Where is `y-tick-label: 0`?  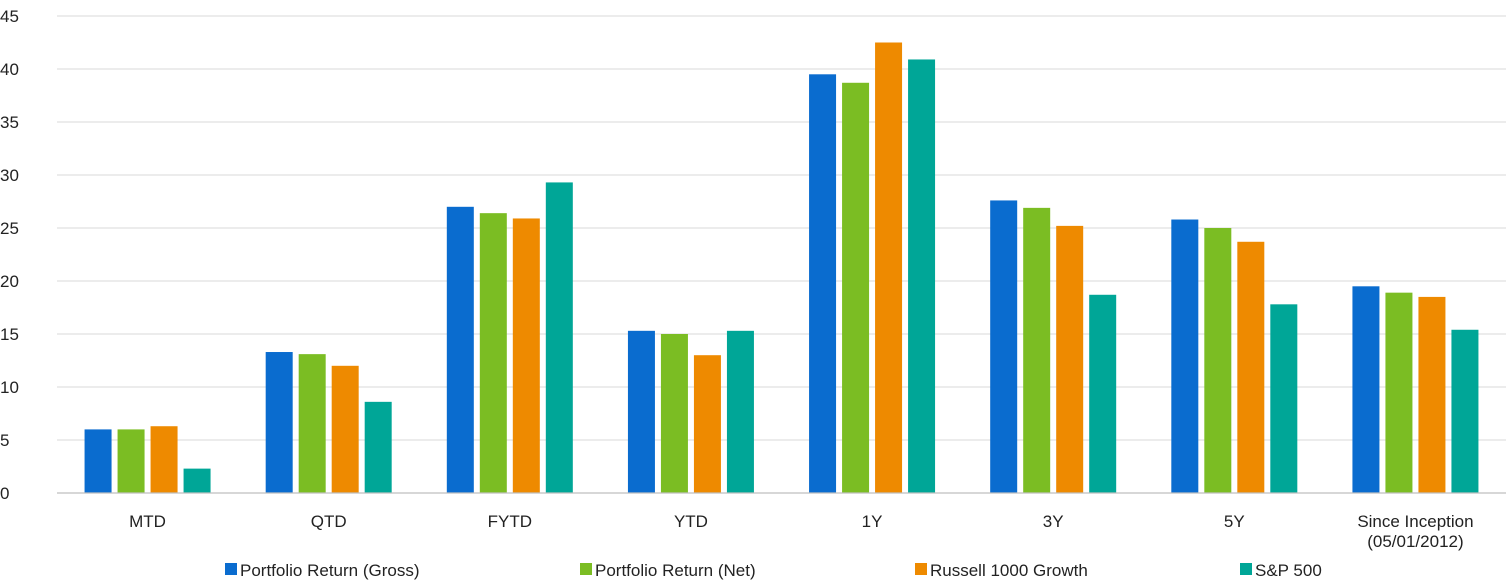 y-tick-label: 0 is located at coordinates (4, 493).